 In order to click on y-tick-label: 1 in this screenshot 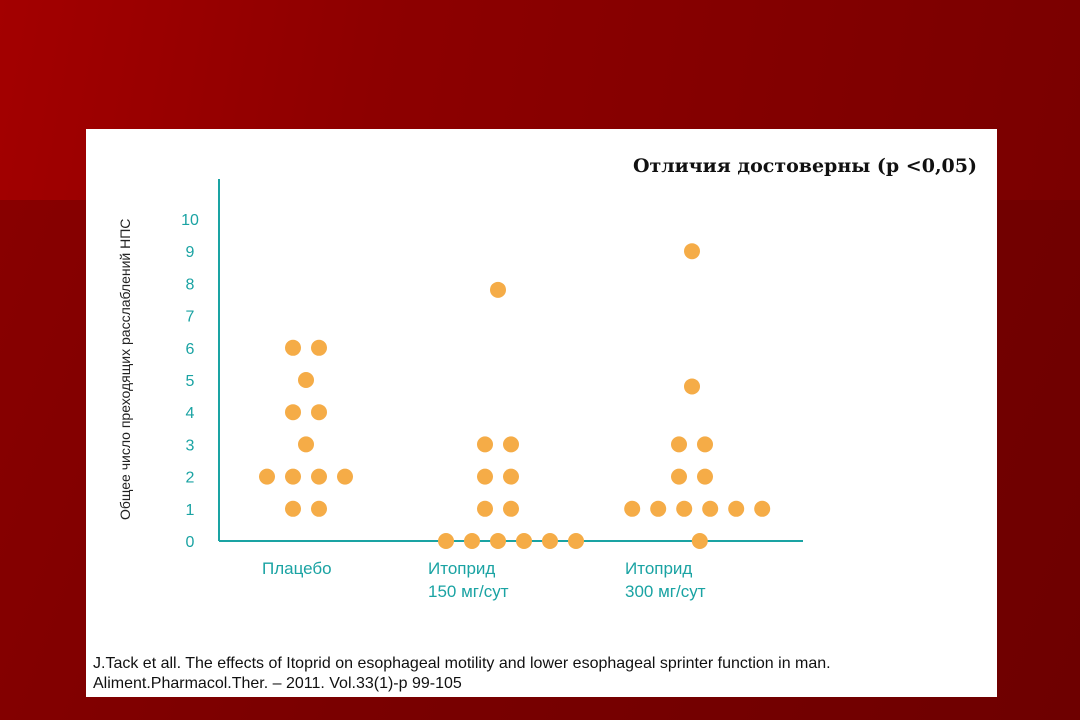, I will do `click(190, 510)`.